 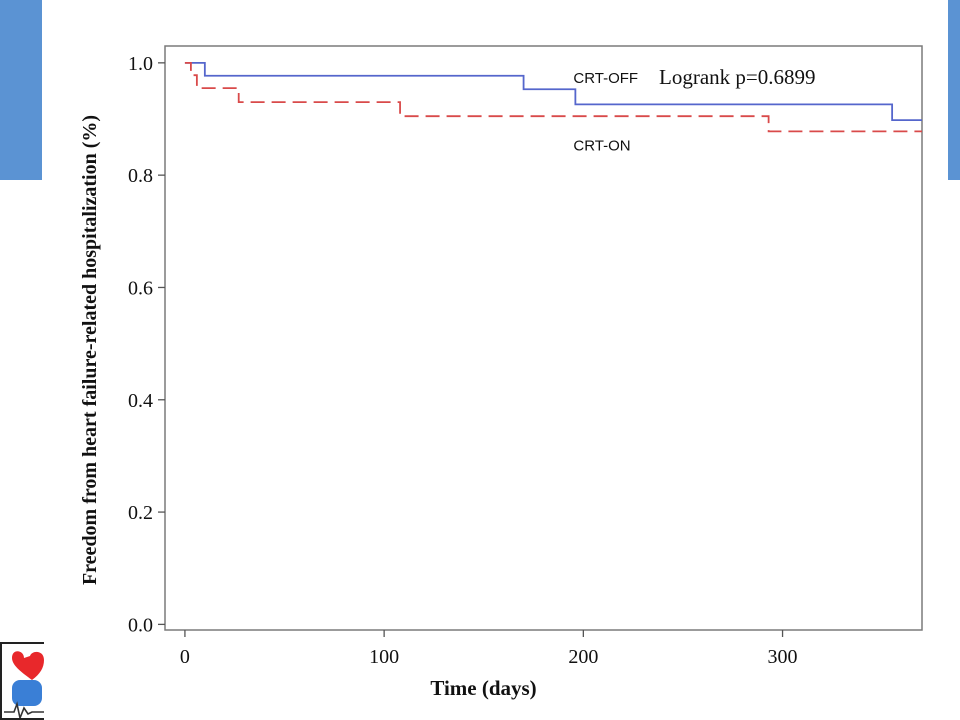 I want to click on x-axis: 0 100 200 300, so click(x=489, y=649).